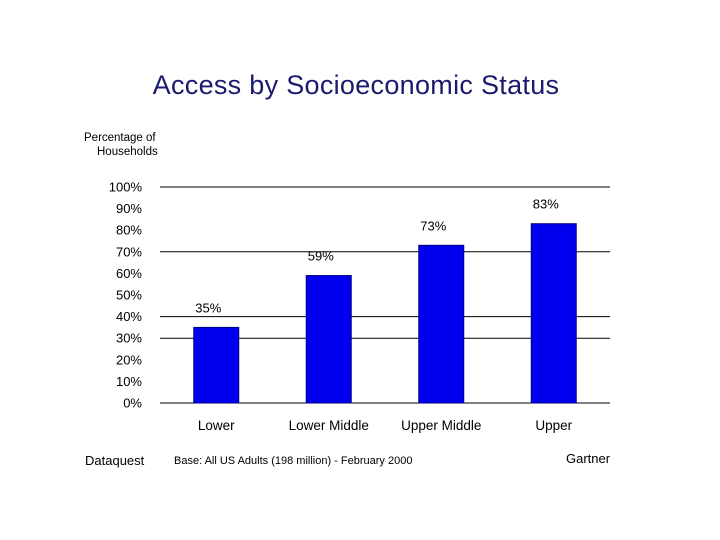  I want to click on data-label: 35%, so click(208, 307).